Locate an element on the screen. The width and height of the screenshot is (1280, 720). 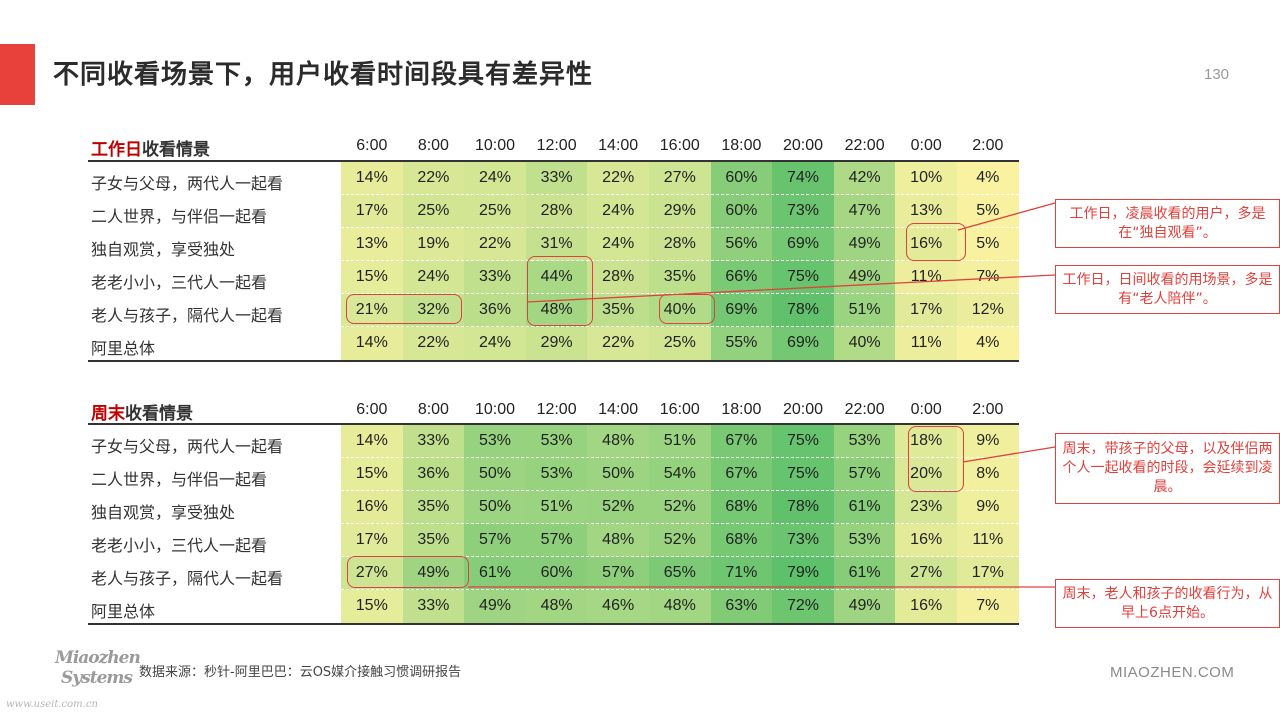
table-bottom-rule is located at coordinates (553, 624).